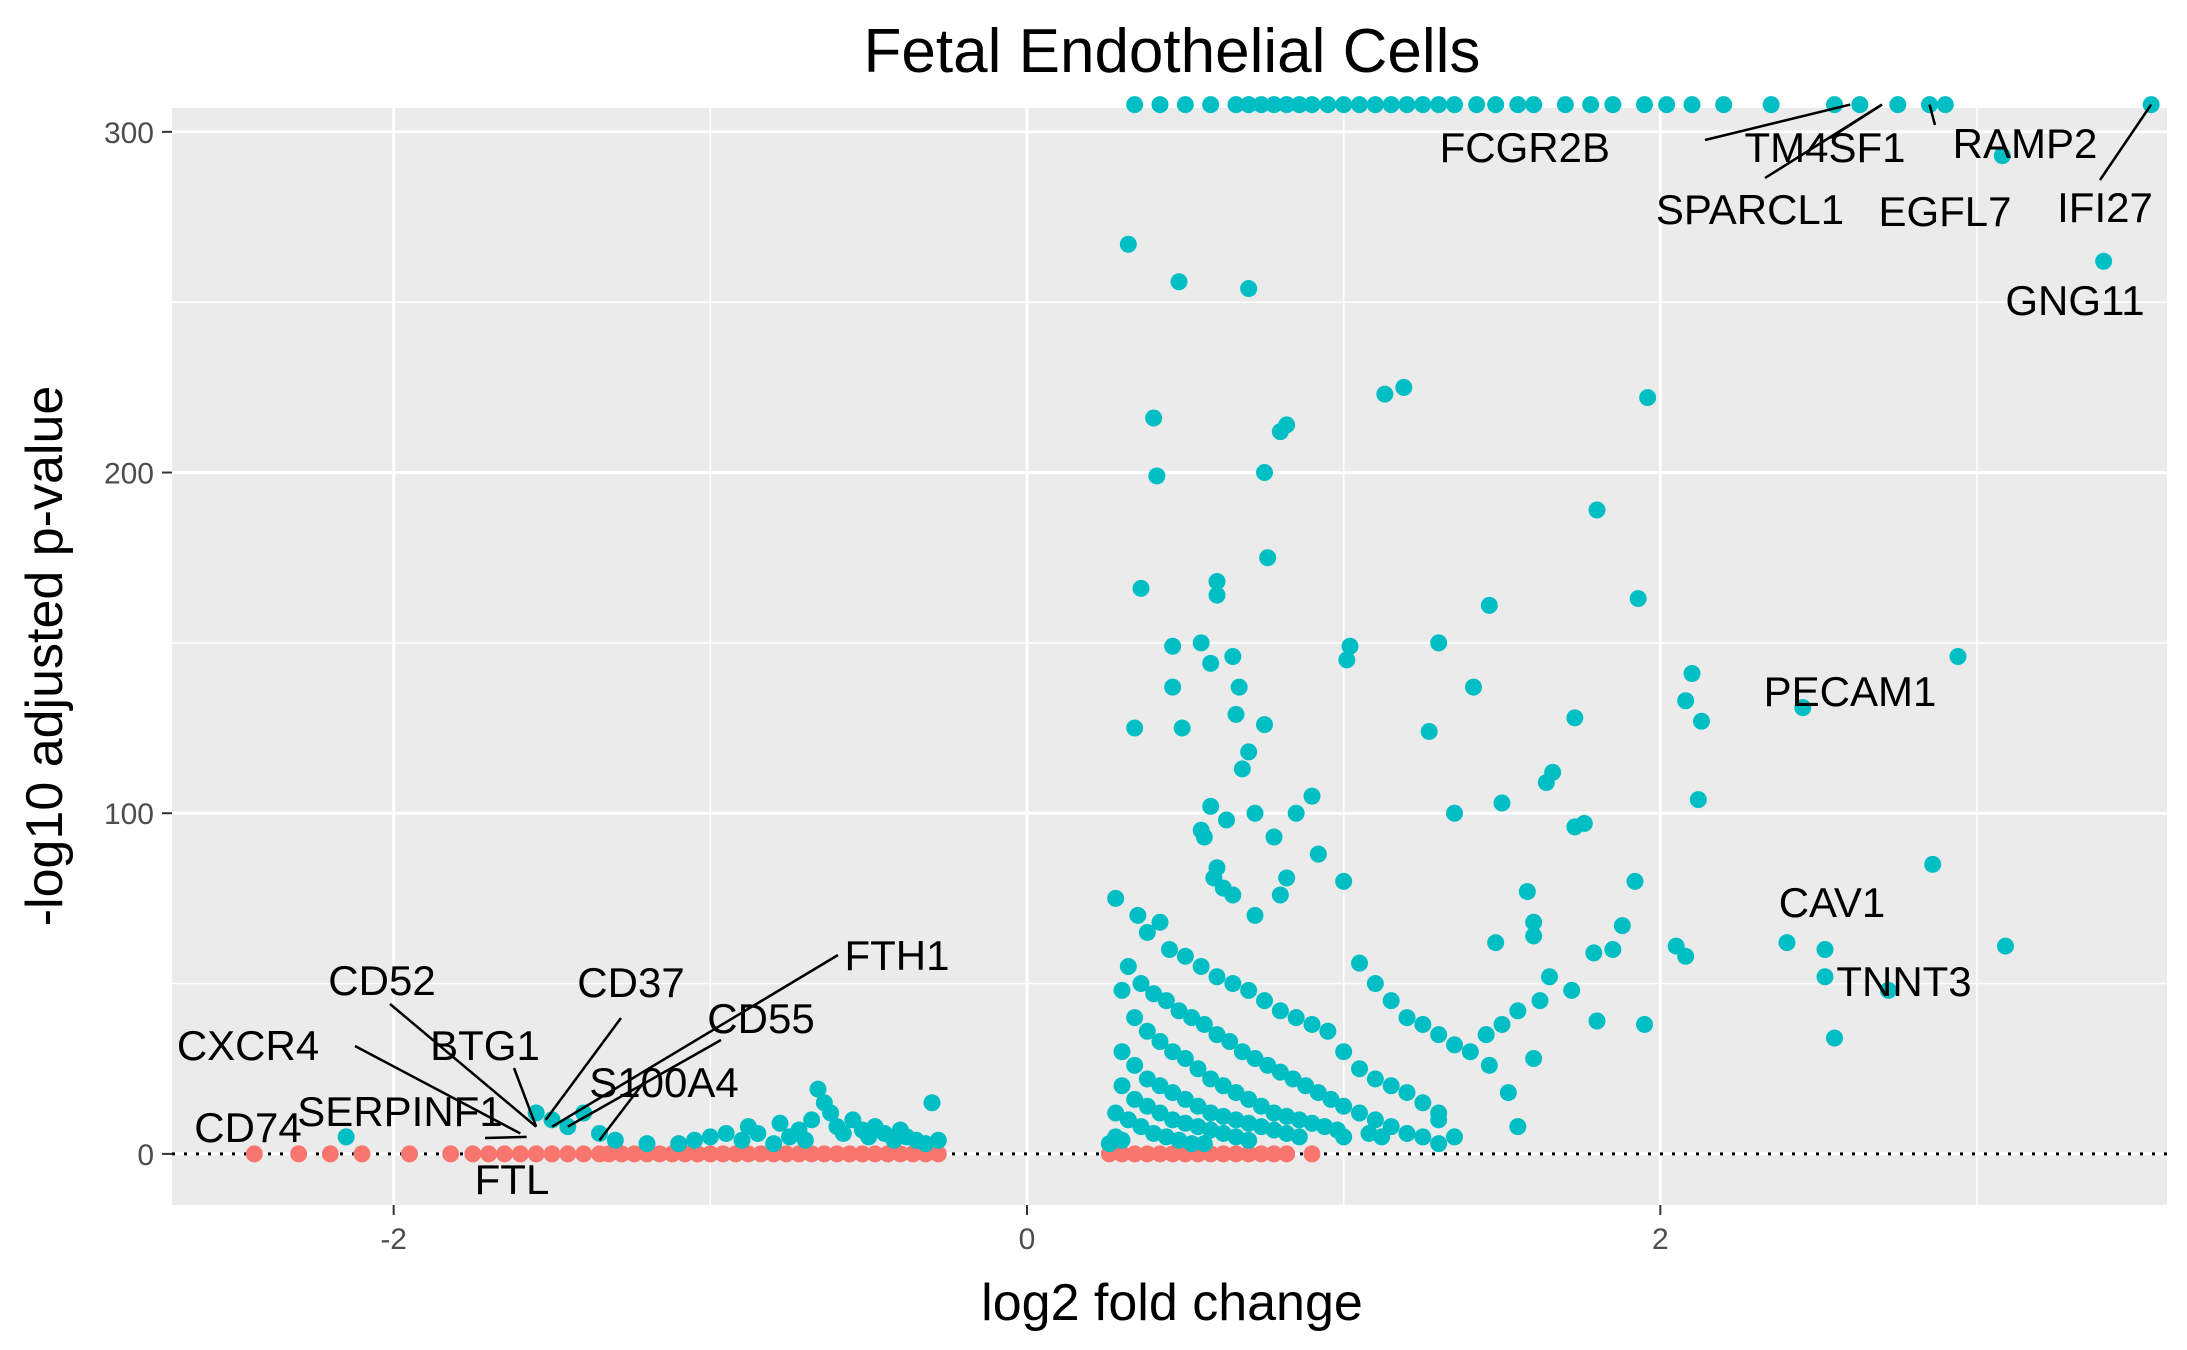  Describe the element at coordinates (1172, 51) in the screenshot. I see `chart-title: Fetal Endothelial Cells` at that location.